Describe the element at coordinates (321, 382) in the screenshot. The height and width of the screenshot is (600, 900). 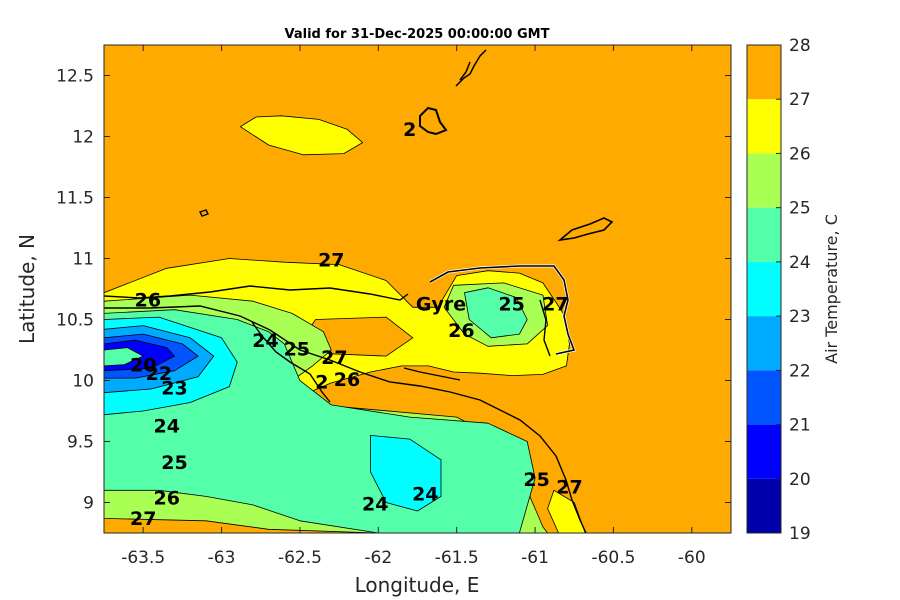
I see `contour-label-10: 2` at that location.